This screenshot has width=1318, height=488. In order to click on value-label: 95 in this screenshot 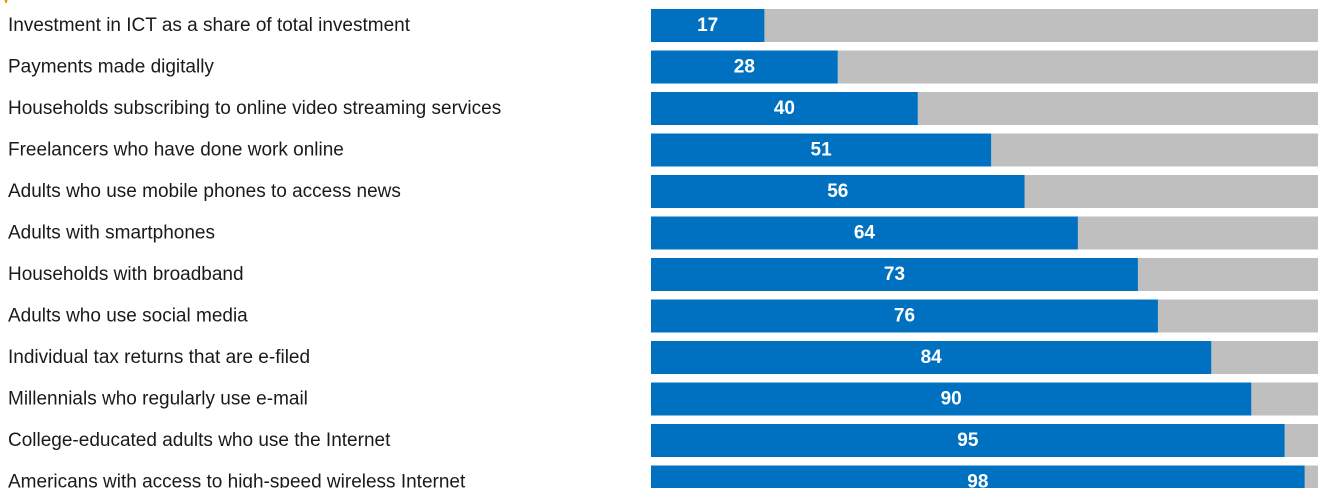, I will do `click(968, 440)`.